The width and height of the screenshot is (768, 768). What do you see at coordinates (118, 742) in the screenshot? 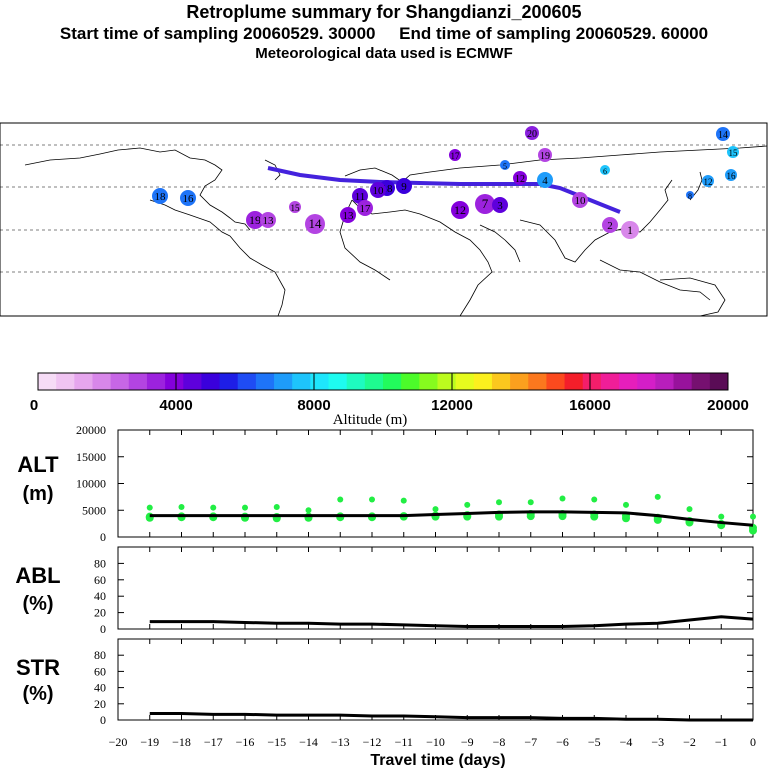
I see `x-tick-label: −20` at bounding box center [118, 742].